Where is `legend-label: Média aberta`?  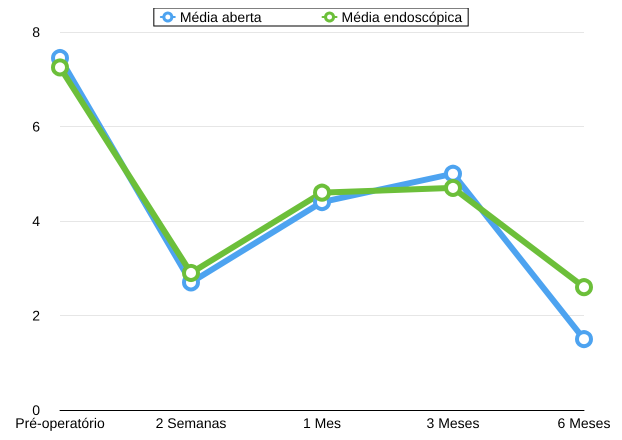 legend-label: Média aberta is located at coordinates (221, 17).